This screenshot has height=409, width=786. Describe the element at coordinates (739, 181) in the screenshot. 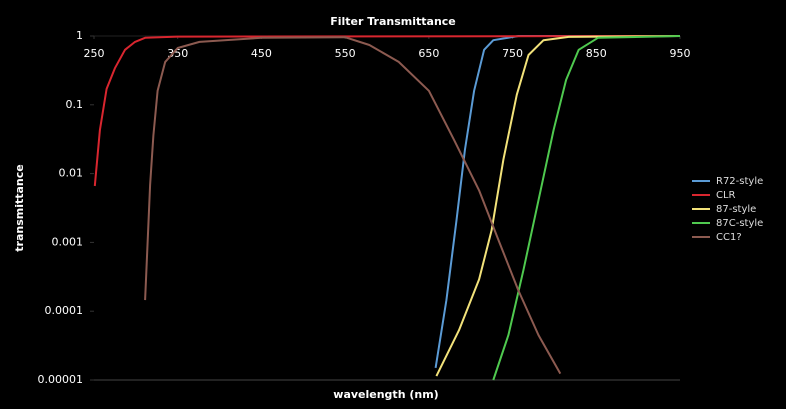

I see `legend-label: R72-style` at that location.